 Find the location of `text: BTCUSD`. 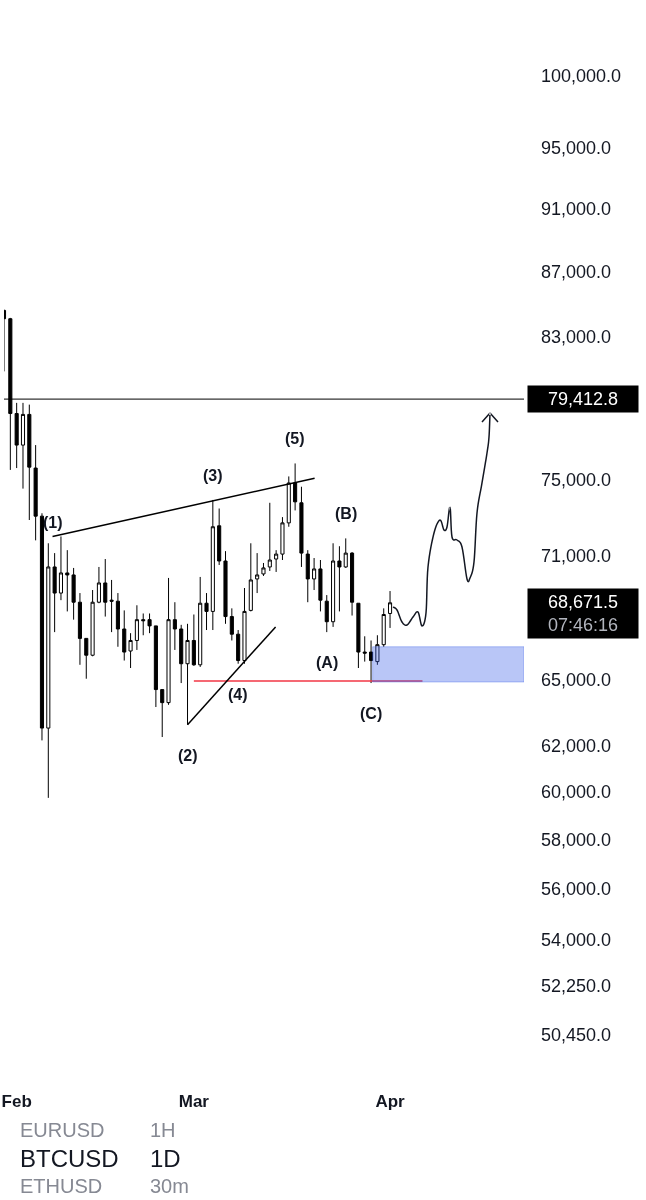

text: BTCUSD is located at coordinates (69, 1158).